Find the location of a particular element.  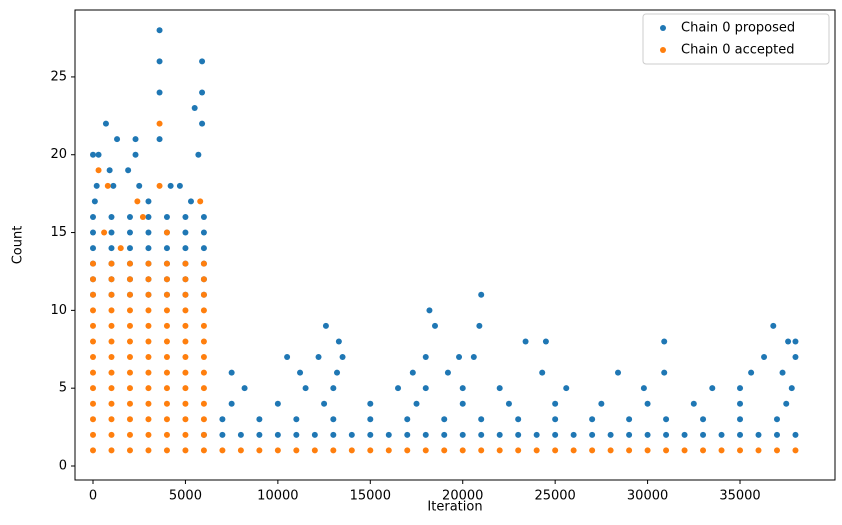

legend-label: Chain 0 accepted is located at coordinates (738, 50).